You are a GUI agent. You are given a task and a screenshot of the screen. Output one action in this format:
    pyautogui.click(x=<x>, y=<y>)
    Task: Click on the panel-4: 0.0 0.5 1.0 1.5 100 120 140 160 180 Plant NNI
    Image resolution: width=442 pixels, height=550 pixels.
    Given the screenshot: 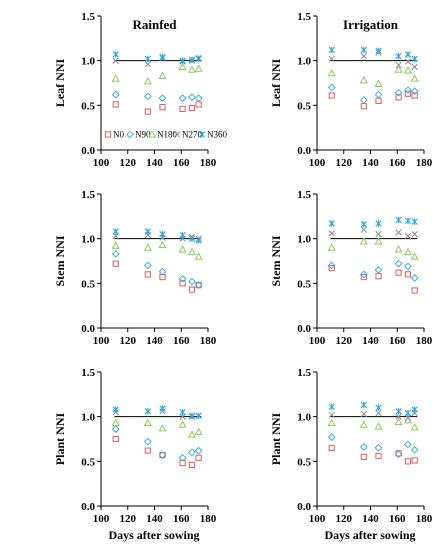 What is the action you would take?
    pyautogui.click(x=135, y=446)
    